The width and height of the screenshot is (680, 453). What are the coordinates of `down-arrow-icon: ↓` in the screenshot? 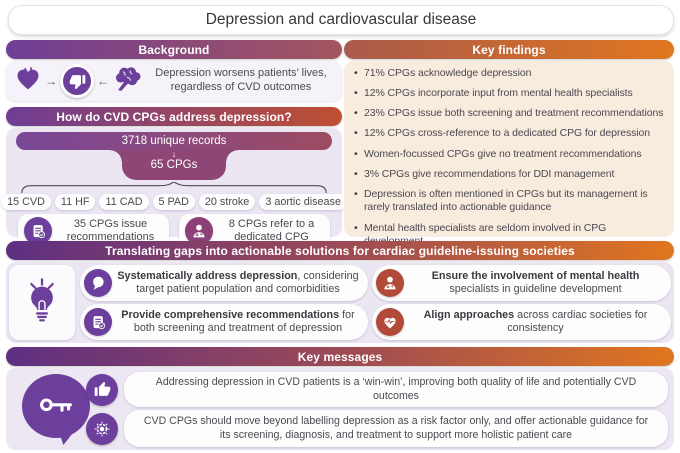 It's located at (174, 154).